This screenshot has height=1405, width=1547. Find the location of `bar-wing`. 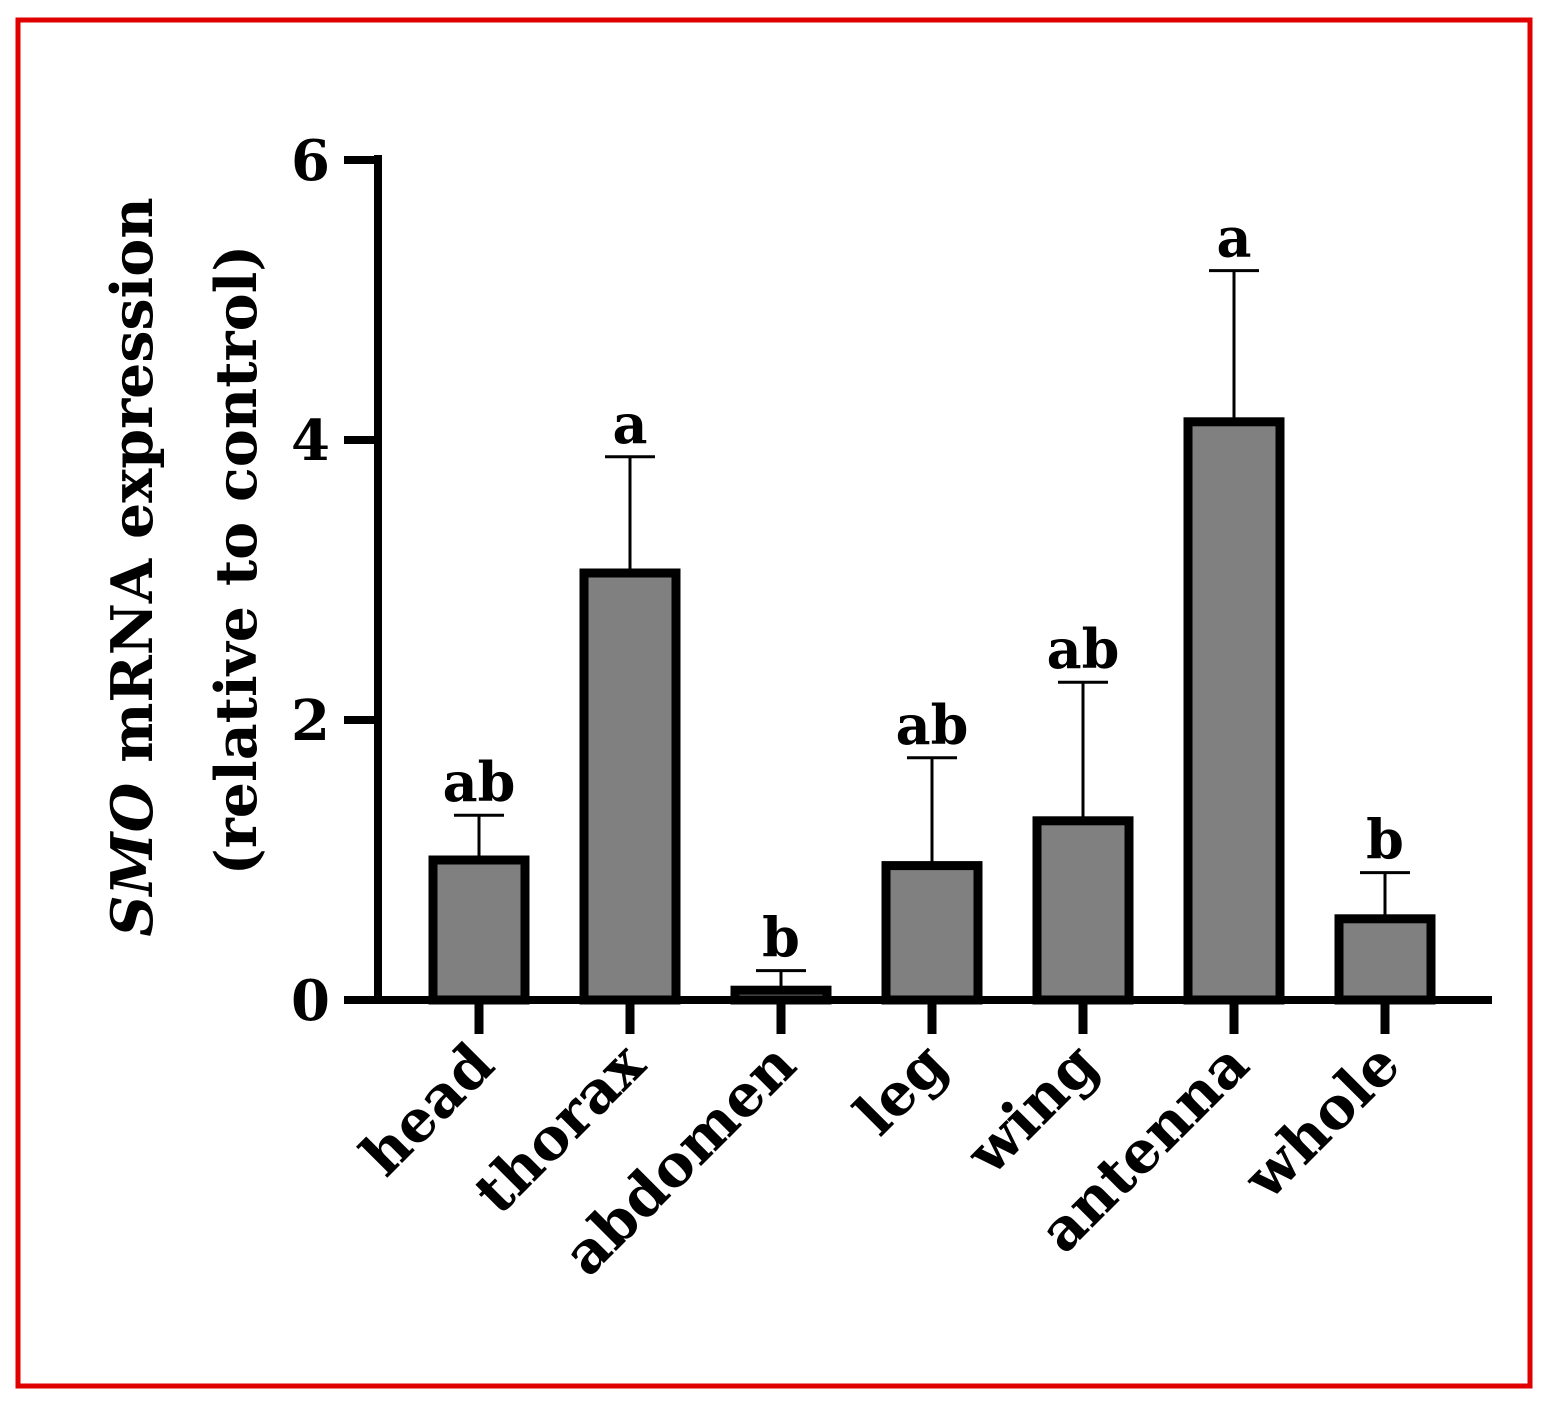

bar-wing is located at coordinates (1083, 910).